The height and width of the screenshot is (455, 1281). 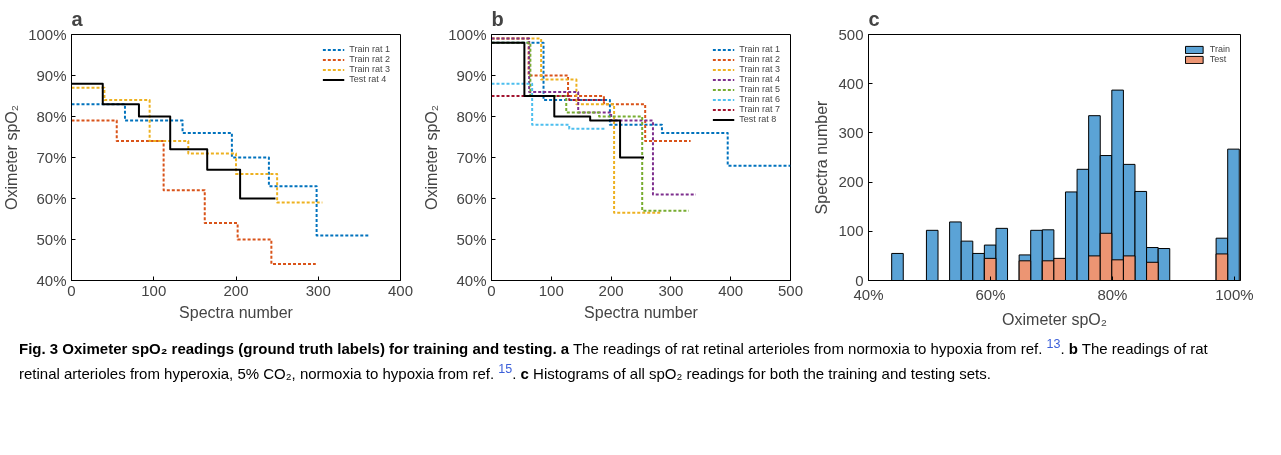 What do you see at coordinates (759, 89) in the screenshot?
I see `legend-label: Train rat 5` at bounding box center [759, 89].